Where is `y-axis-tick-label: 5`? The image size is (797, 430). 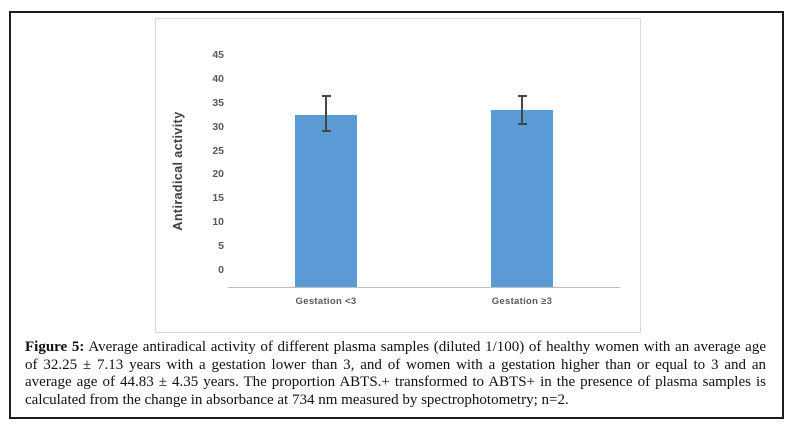 y-axis-tick-label: 5 is located at coordinates (221, 246).